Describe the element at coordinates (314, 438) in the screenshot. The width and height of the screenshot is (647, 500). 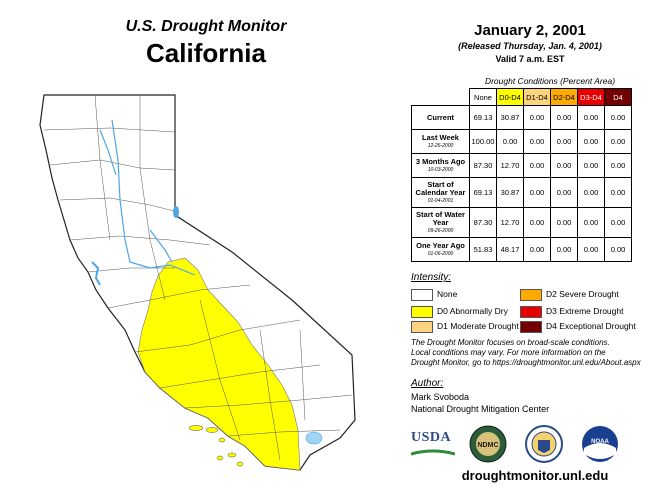
I see `salton-sea` at that location.